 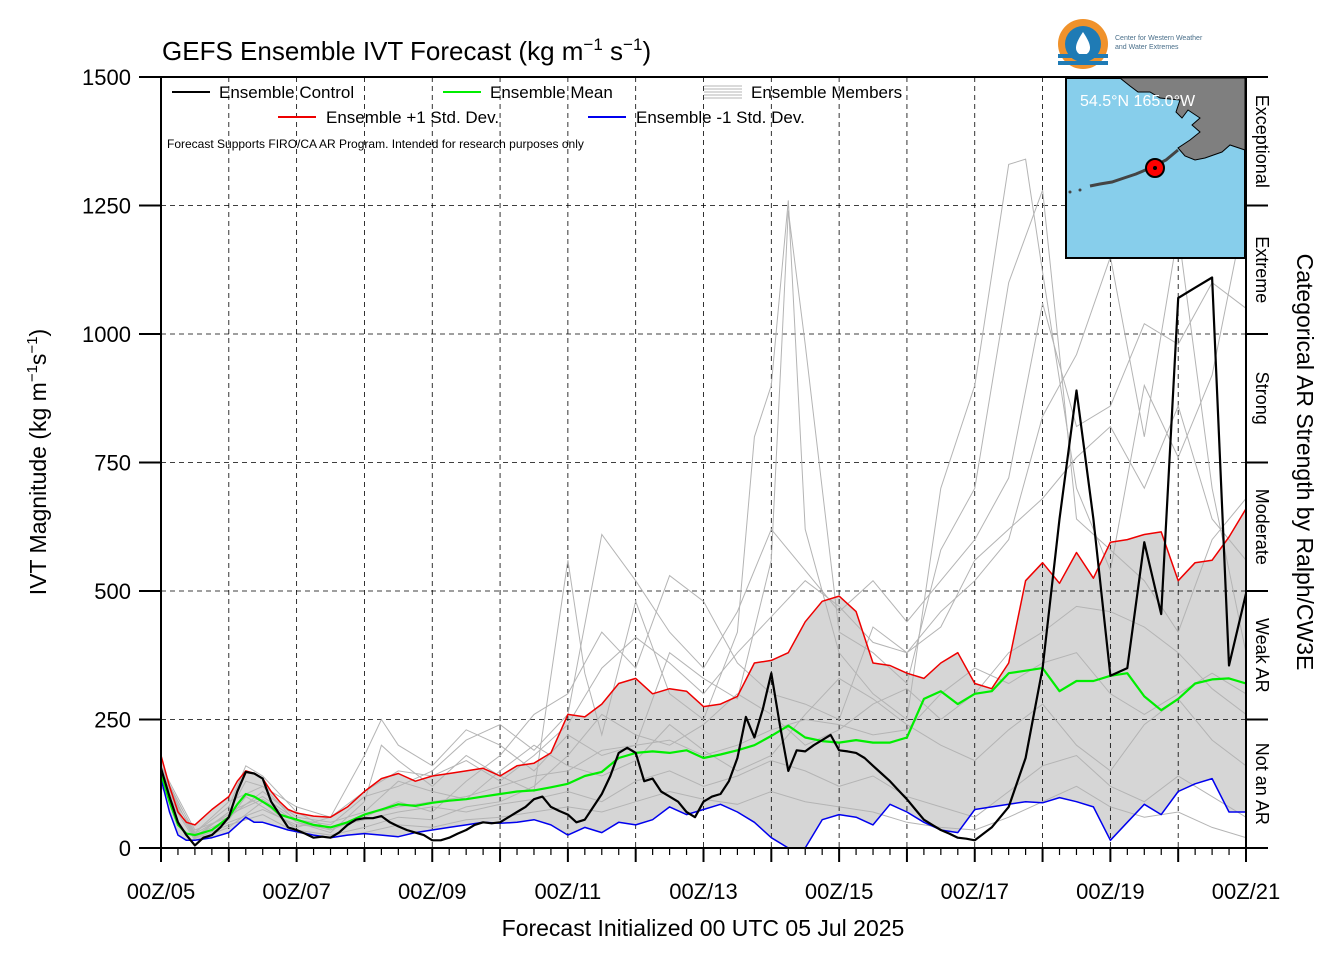 I want to click on series-minus-sd-line, so click(x=703, y=812).